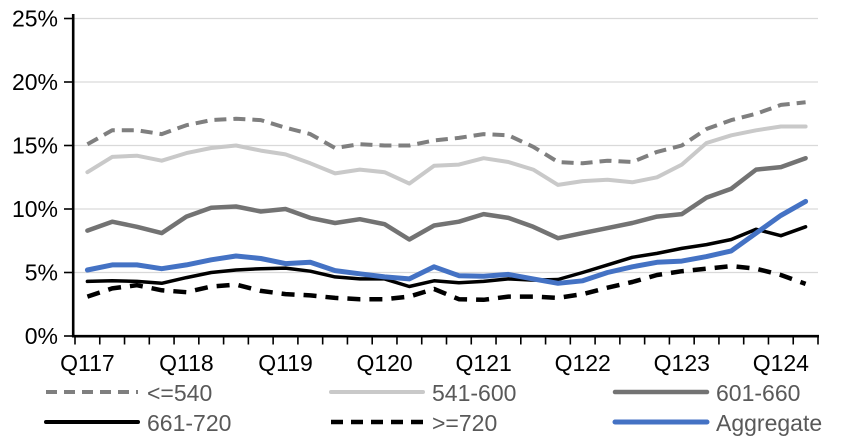 This screenshot has height=447, width=852. I want to click on legend-label-541-600: 541-600, so click(474, 393).